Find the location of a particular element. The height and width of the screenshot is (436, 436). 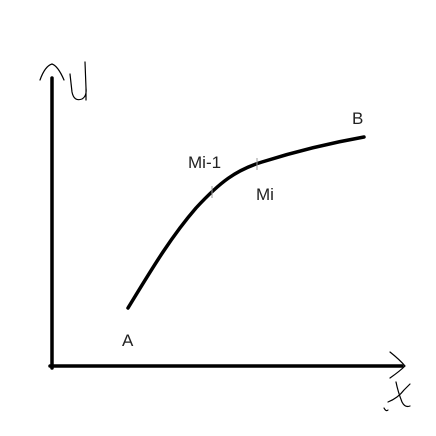

point-label-mi: Mi is located at coordinates (265, 194).